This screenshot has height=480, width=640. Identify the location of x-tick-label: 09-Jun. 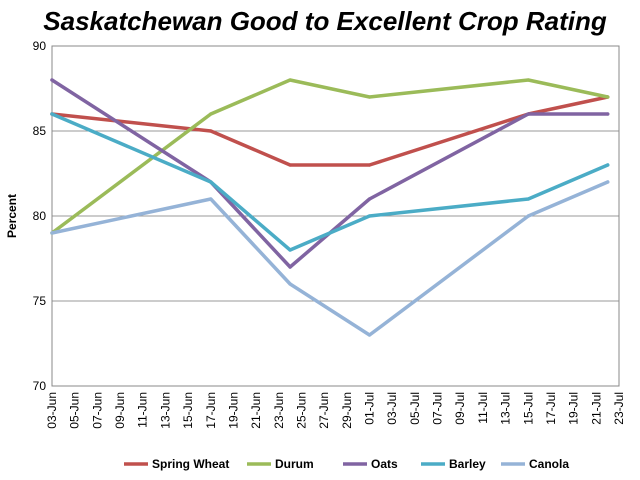
(120, 410).